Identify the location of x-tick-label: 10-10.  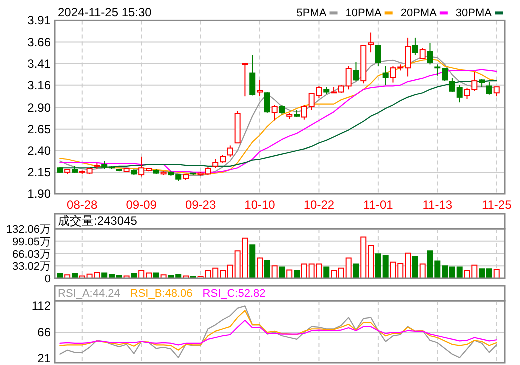
(260, 205).